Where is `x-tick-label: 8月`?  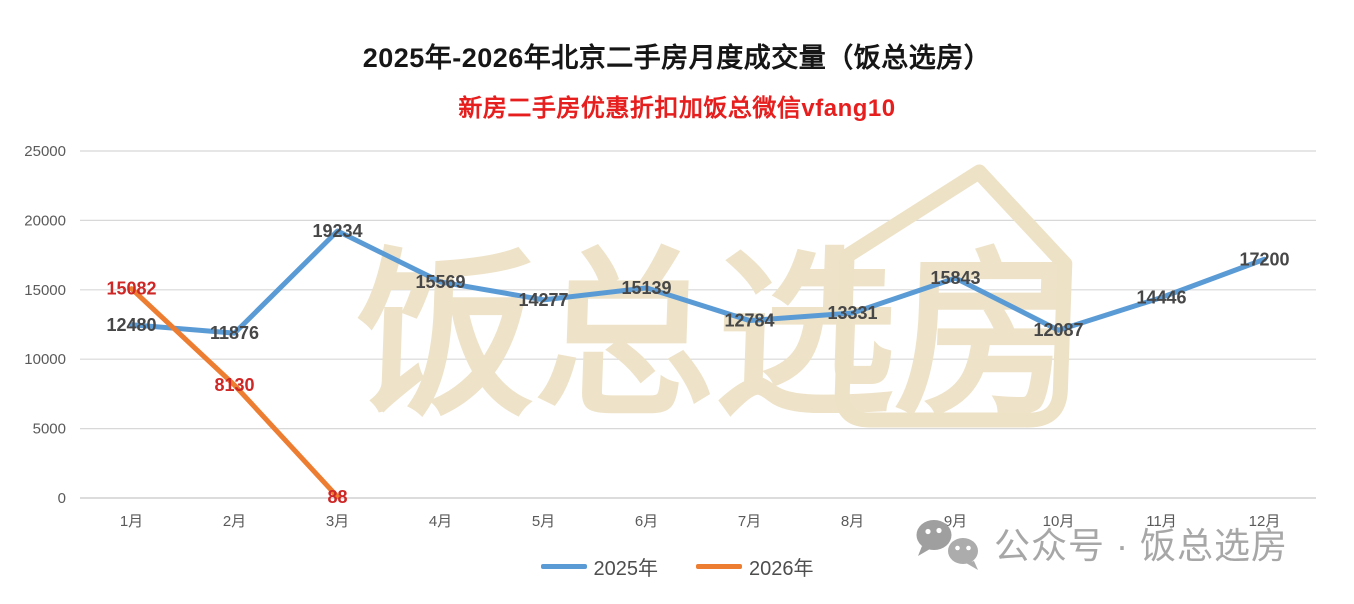 x-tick-label: 8月 is located at coordinates (852, 521).